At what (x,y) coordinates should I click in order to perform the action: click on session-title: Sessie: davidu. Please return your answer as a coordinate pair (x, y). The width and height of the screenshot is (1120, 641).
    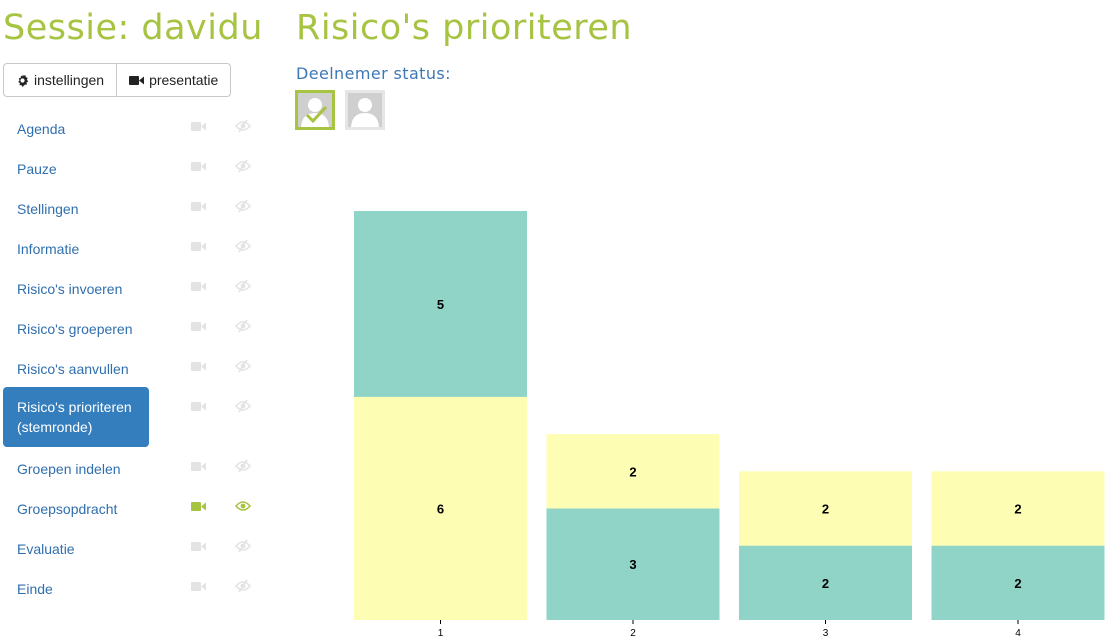
    Looking at the image, I should click on (133, 28).